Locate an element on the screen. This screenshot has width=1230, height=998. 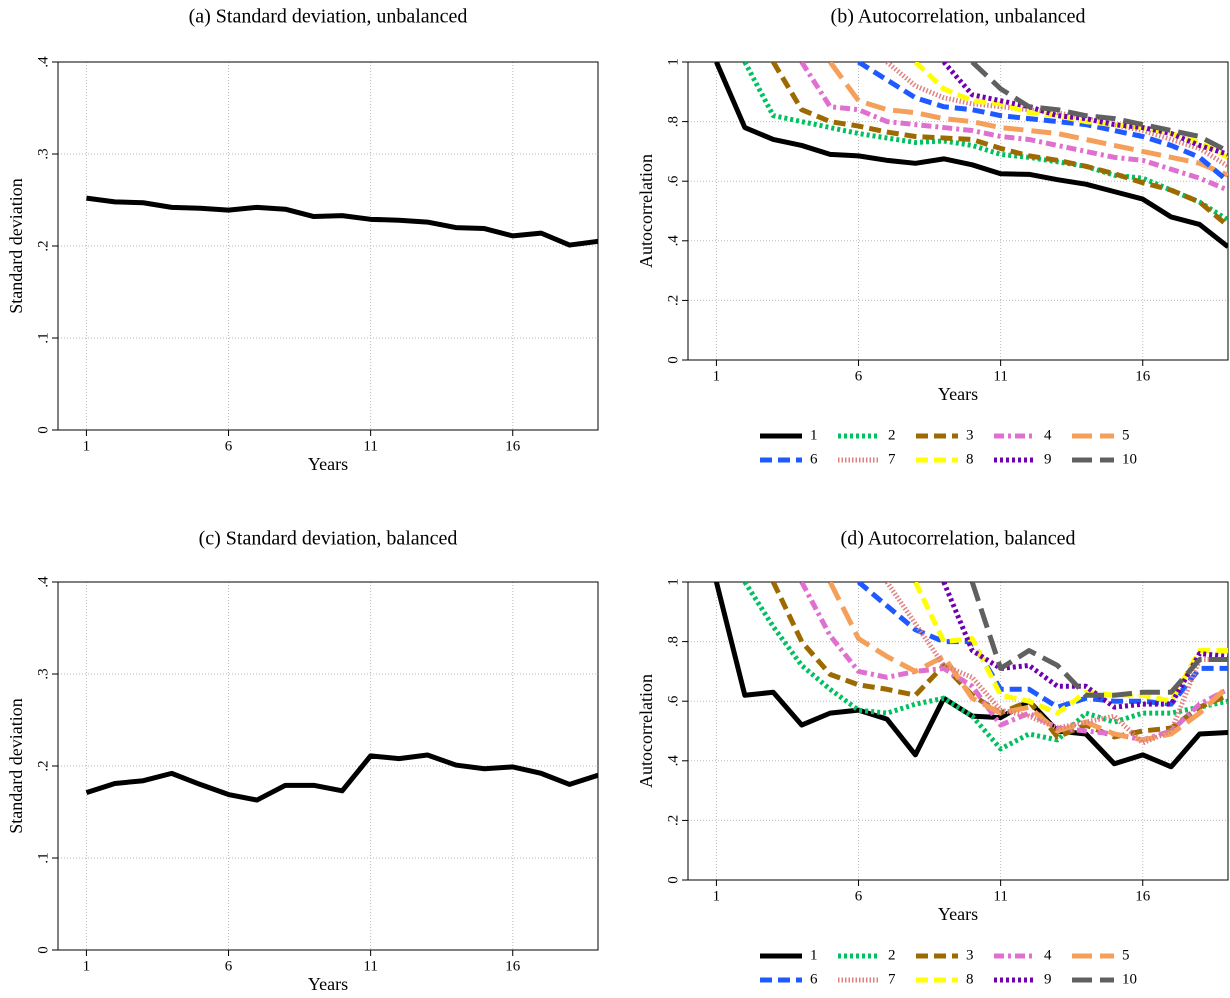
panel-title: (a) Standard deviation, unbalanced is located at coordinates (328, 17).